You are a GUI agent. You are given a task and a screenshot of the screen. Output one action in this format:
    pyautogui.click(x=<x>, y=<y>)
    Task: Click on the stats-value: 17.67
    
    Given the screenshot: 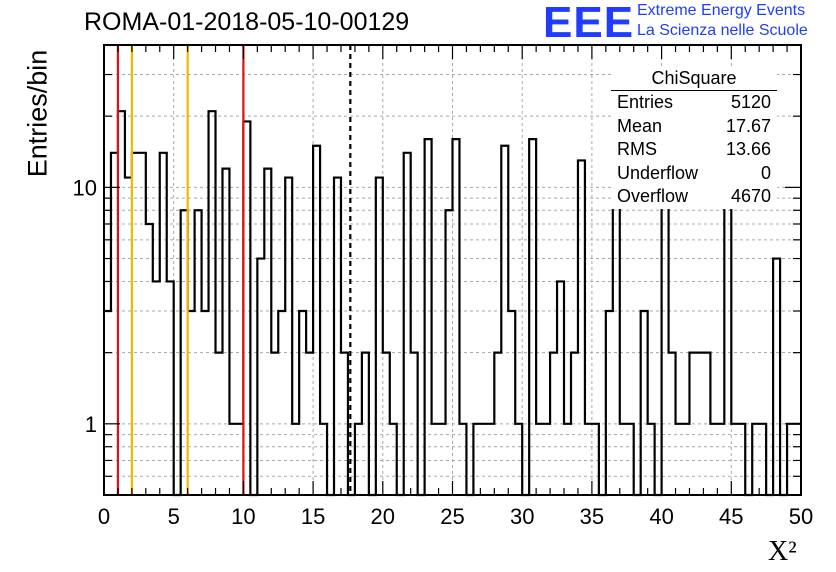 What is the action you would take?
    pyautogui.click(x=748, y=125)
    